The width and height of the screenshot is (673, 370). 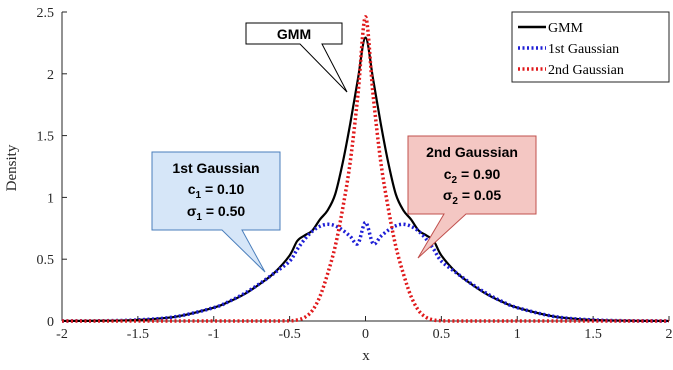 What do you see at coordinates (583, 49) in the screenshot?
I see `legend-label-first-gaussian: 1st Gaussian` at bounding box center [583, 49].